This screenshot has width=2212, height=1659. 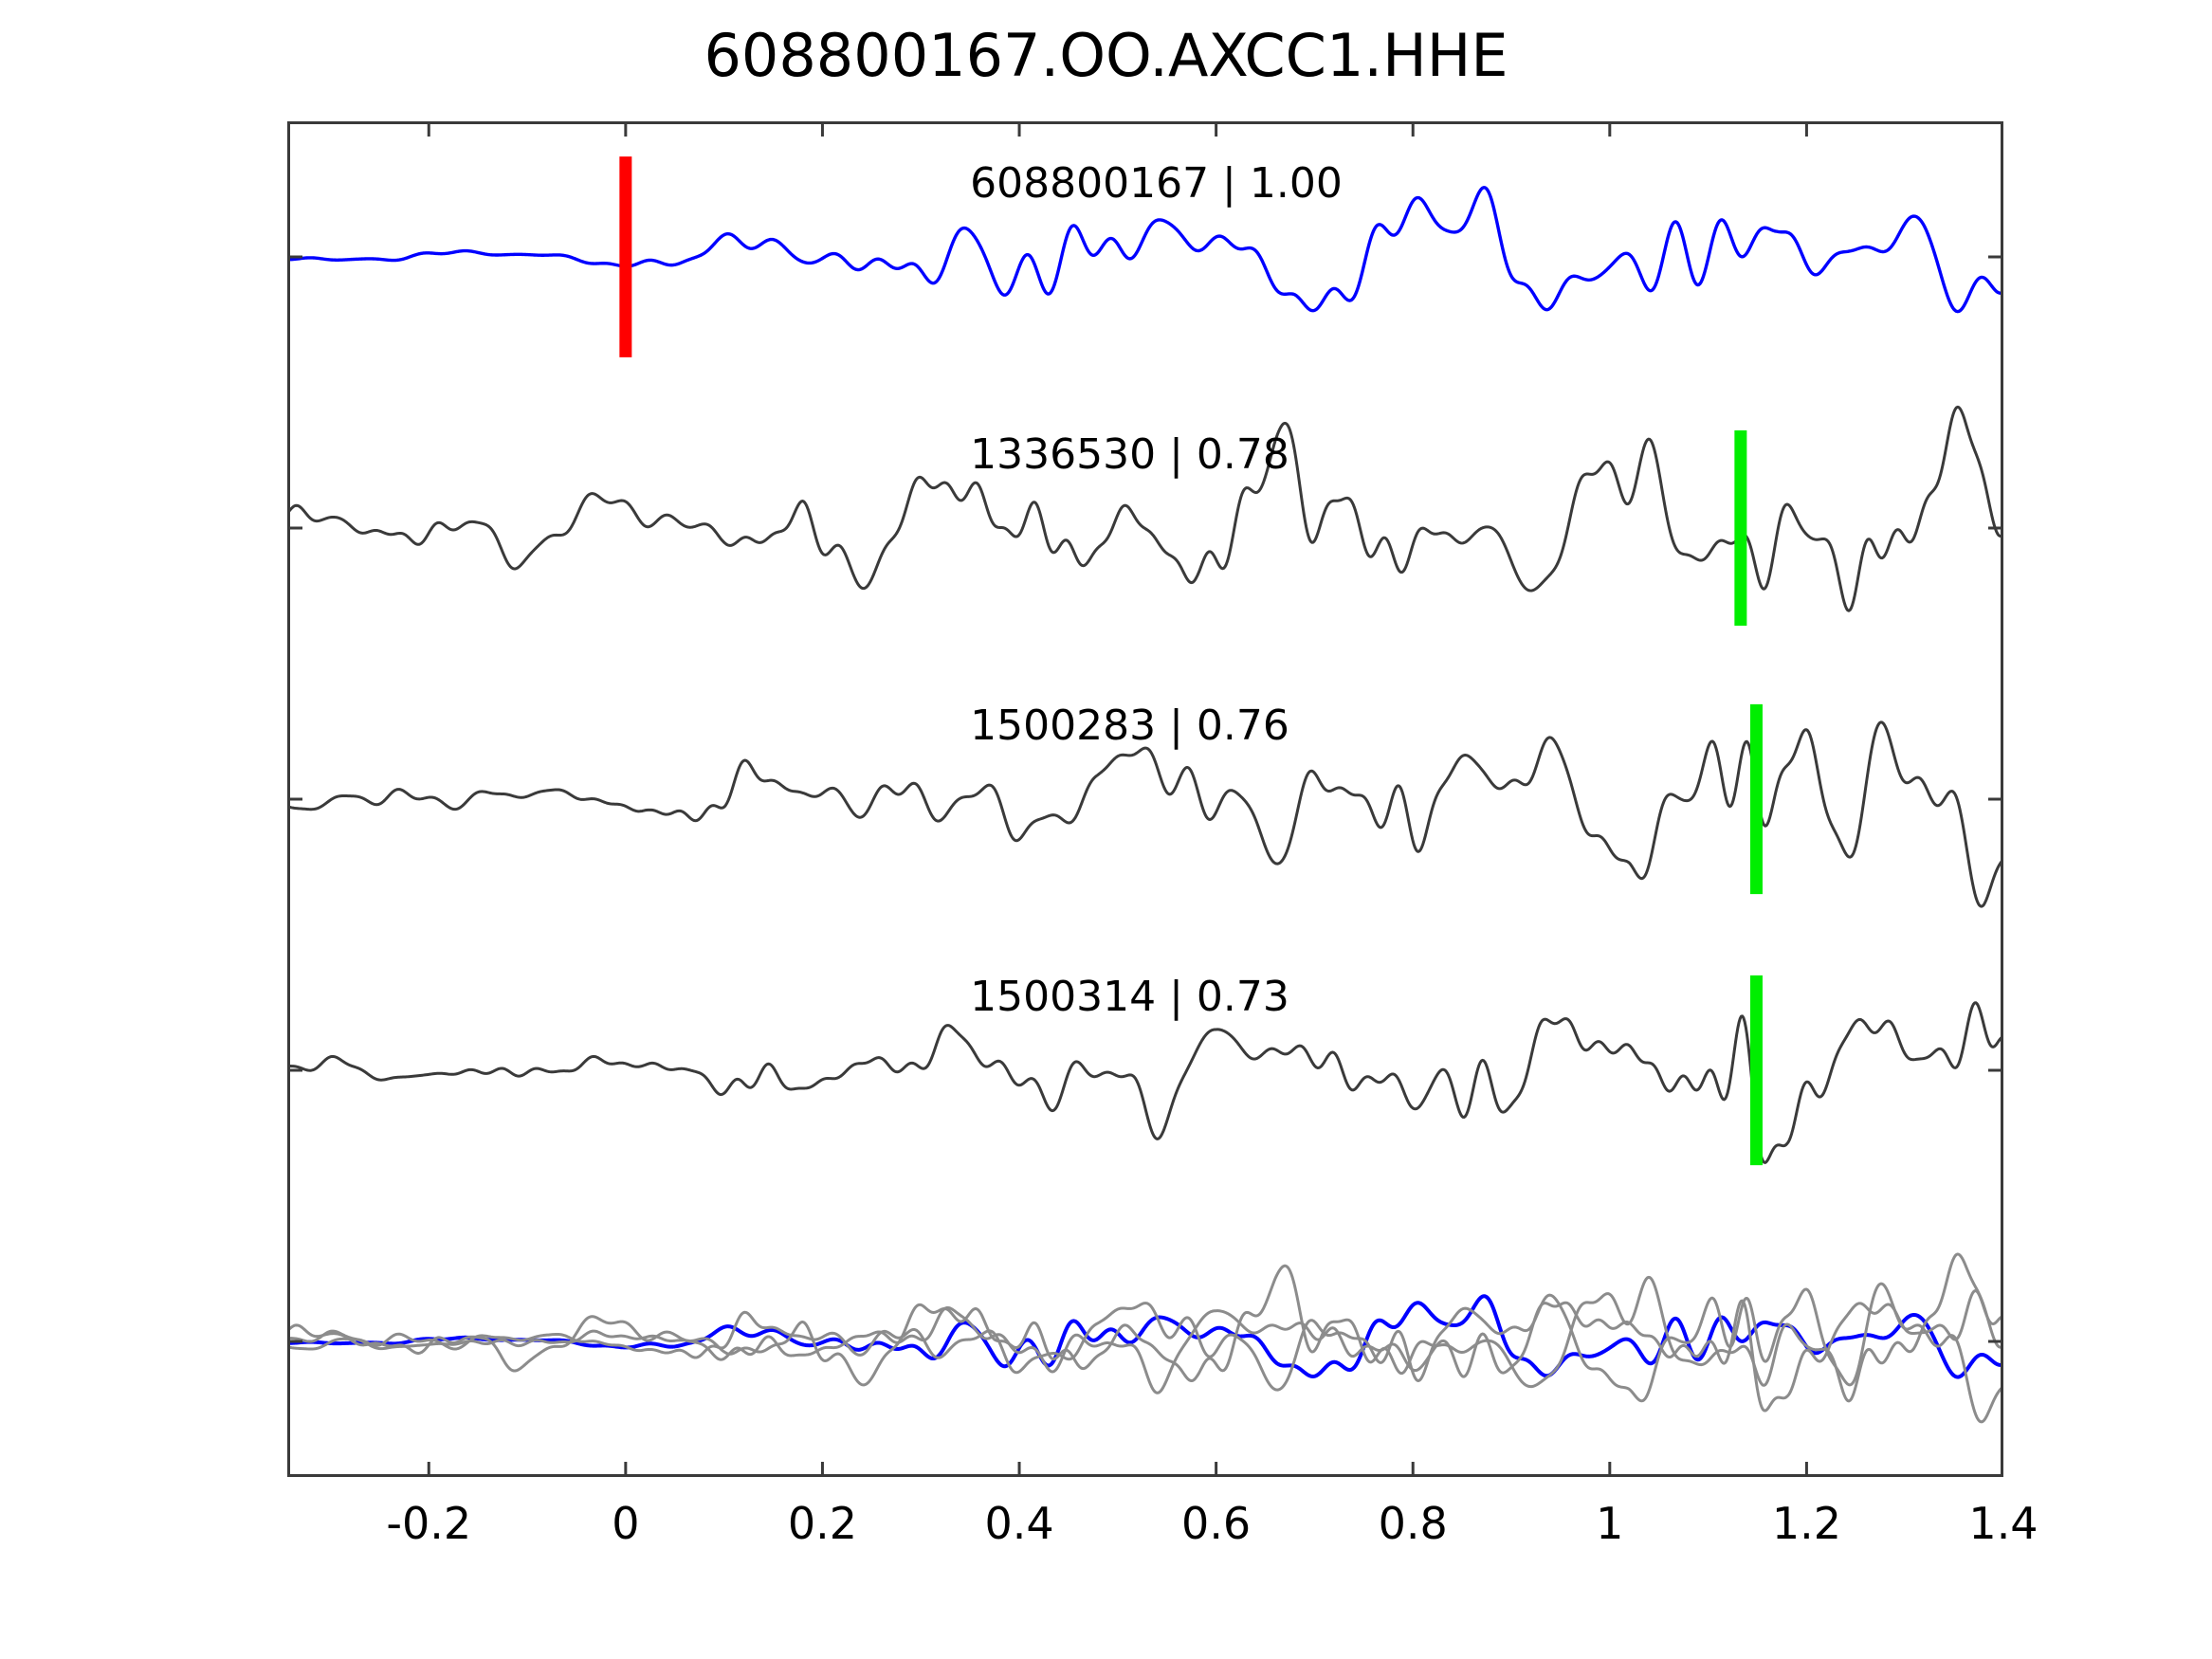 What do you see at coordinates (626, 1523) in the screenshot?
I see `xtick-label-0: 0` at bounding box center [626, 1523].